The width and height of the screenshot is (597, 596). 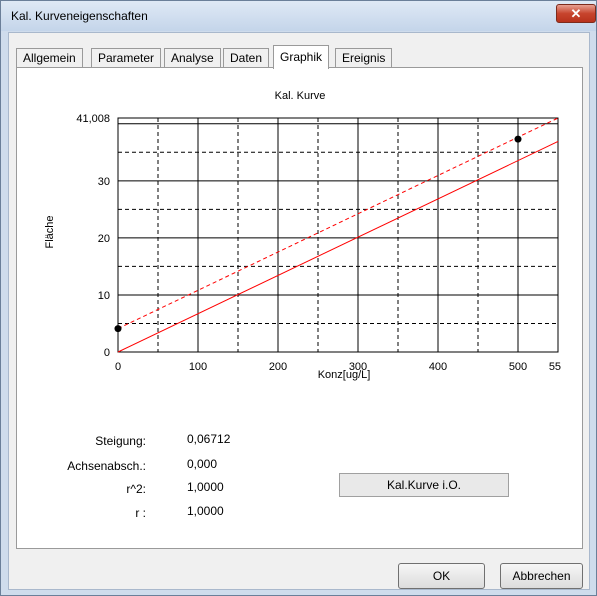 I want to click on chart-title: Kal. Kurve, so click(x=300, y=96).